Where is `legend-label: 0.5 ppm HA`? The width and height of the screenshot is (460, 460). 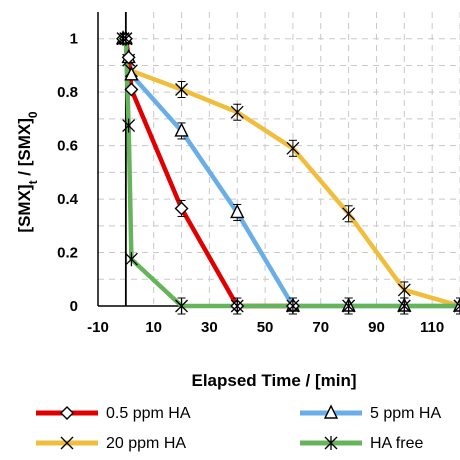 legend-label: 0.5 ppm HA is located at coordinates (148, 413).